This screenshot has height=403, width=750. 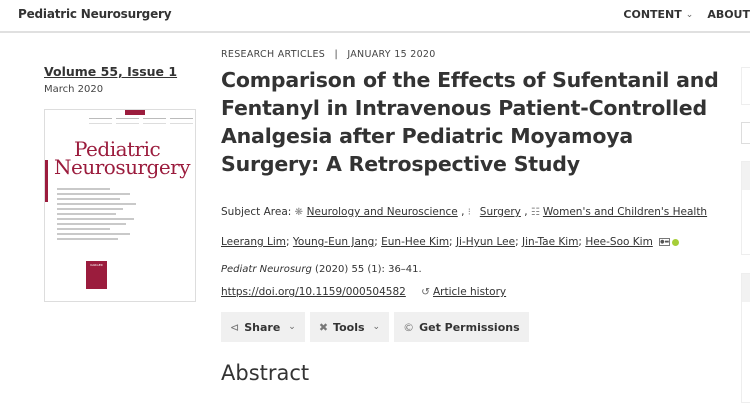 What do you see at coordinates (425, 292) in the screenshot?
I see `history-icon: ↺` at bounding box center [425, 292].